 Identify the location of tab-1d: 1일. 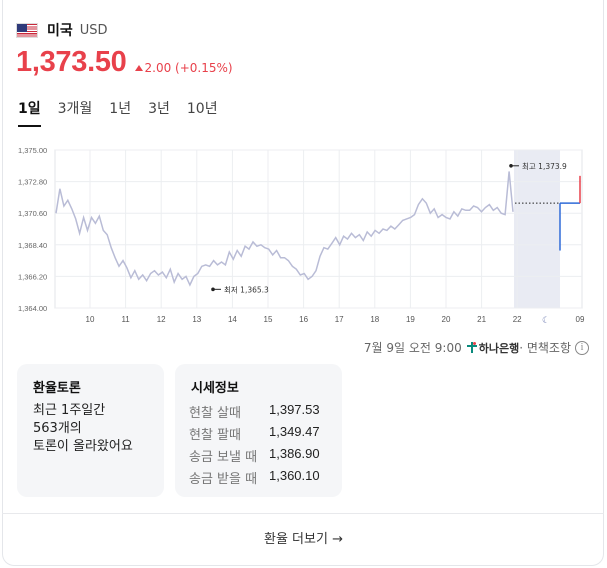
(29, 112).